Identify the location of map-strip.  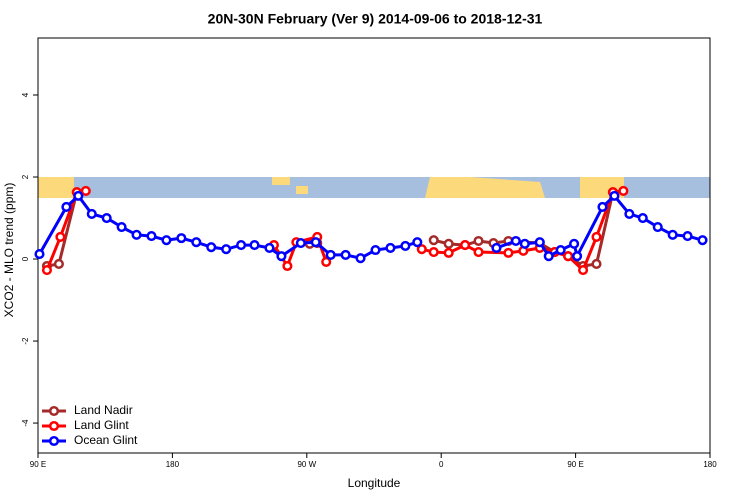
(374, 187).